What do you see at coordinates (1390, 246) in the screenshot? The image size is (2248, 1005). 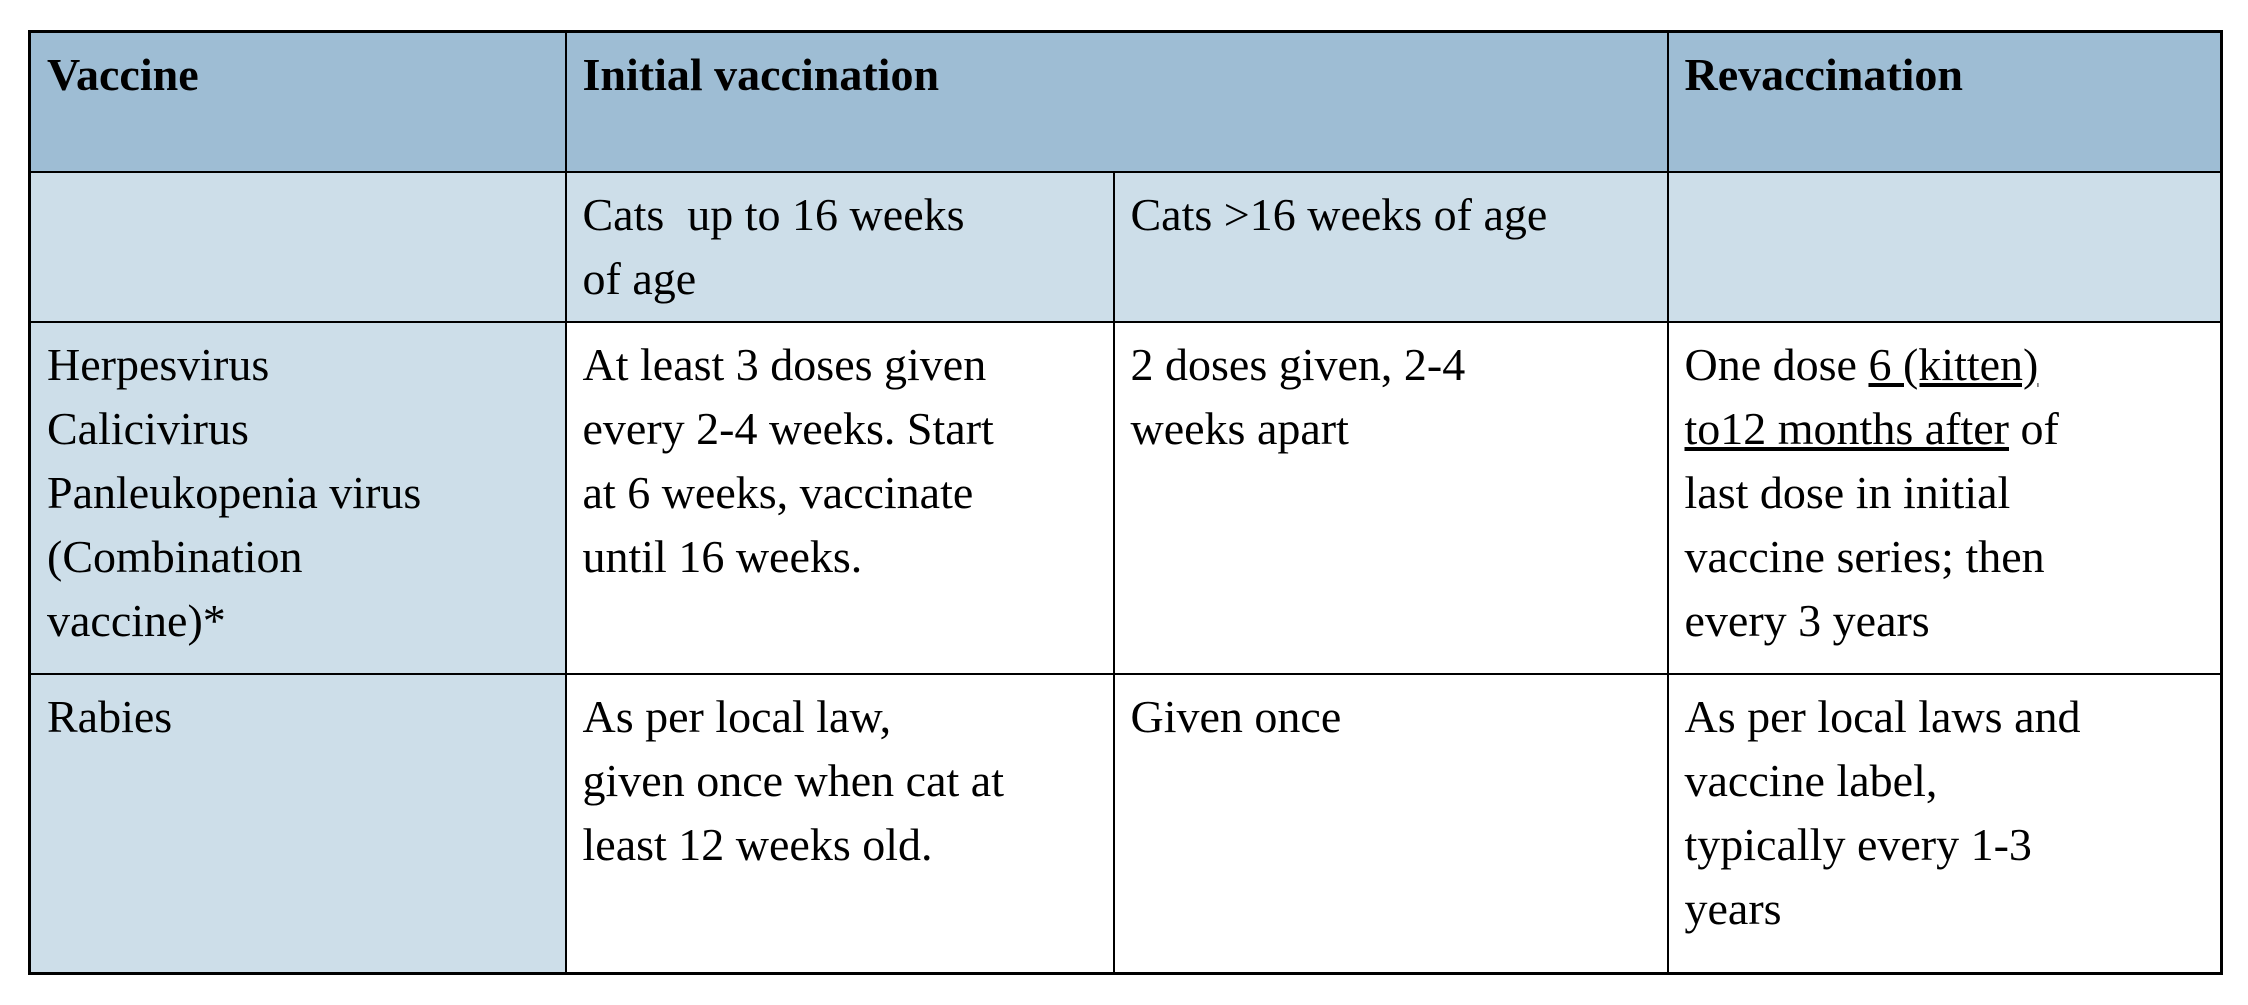 I see `subheader-cell-cats-over-16-weeks: Cats >16 weeks of age` at bounding box center [1390, 246].